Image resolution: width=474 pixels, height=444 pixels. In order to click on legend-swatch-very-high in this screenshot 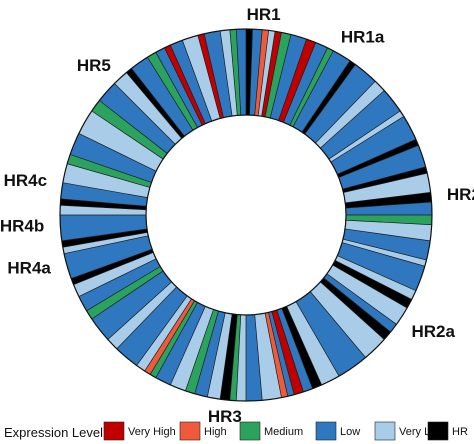, I will do `click(114, 431)`.